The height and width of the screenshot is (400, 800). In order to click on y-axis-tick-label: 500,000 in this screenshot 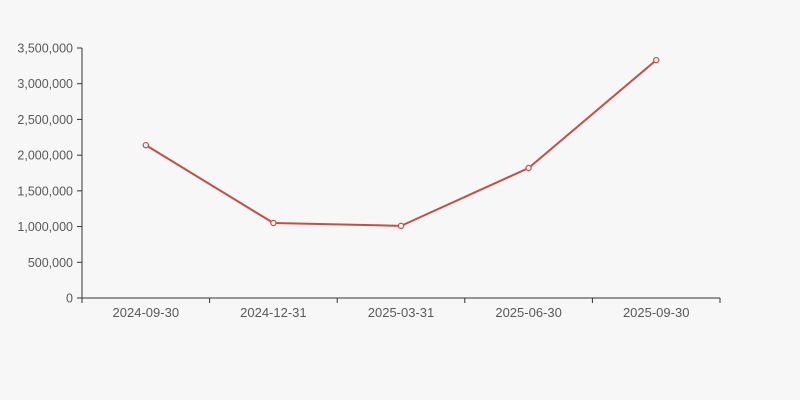, I will do `click(50, 263)`.